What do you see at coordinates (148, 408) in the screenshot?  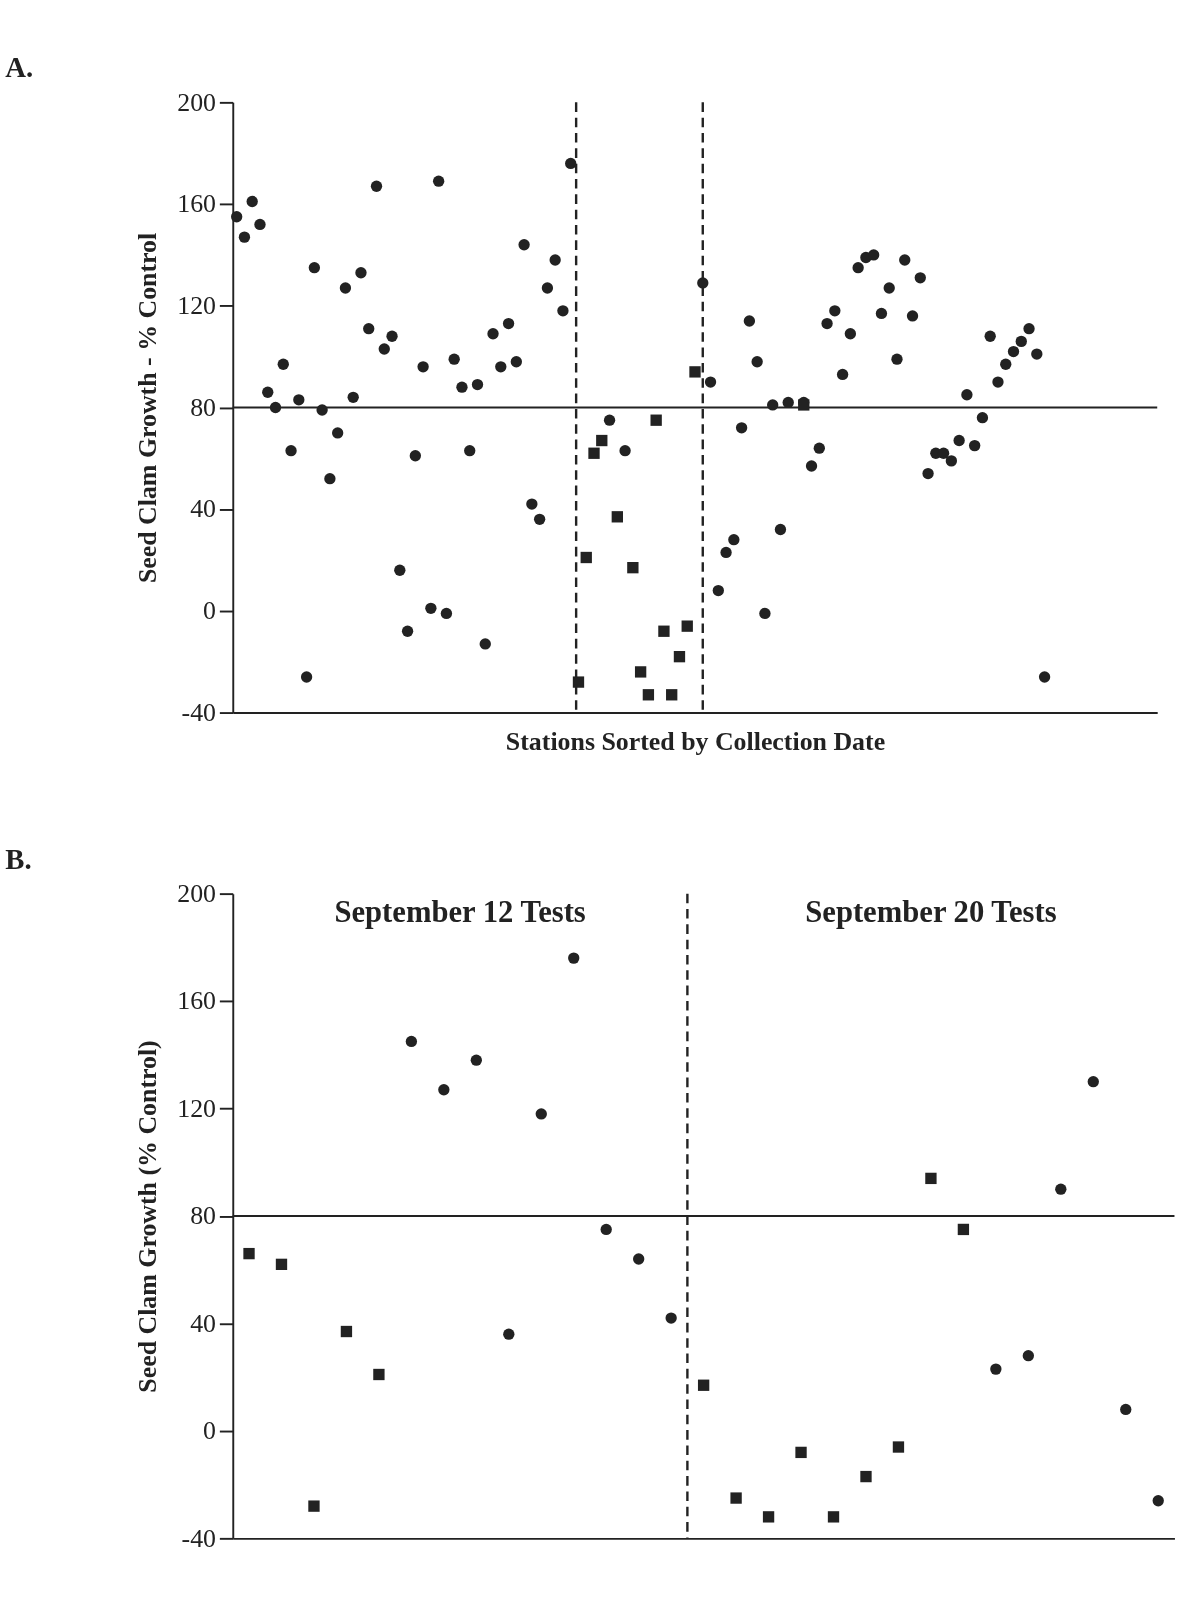 I see `y-axis-title: Seed Clam Growth - % Control` at bounding box center [148, 408].